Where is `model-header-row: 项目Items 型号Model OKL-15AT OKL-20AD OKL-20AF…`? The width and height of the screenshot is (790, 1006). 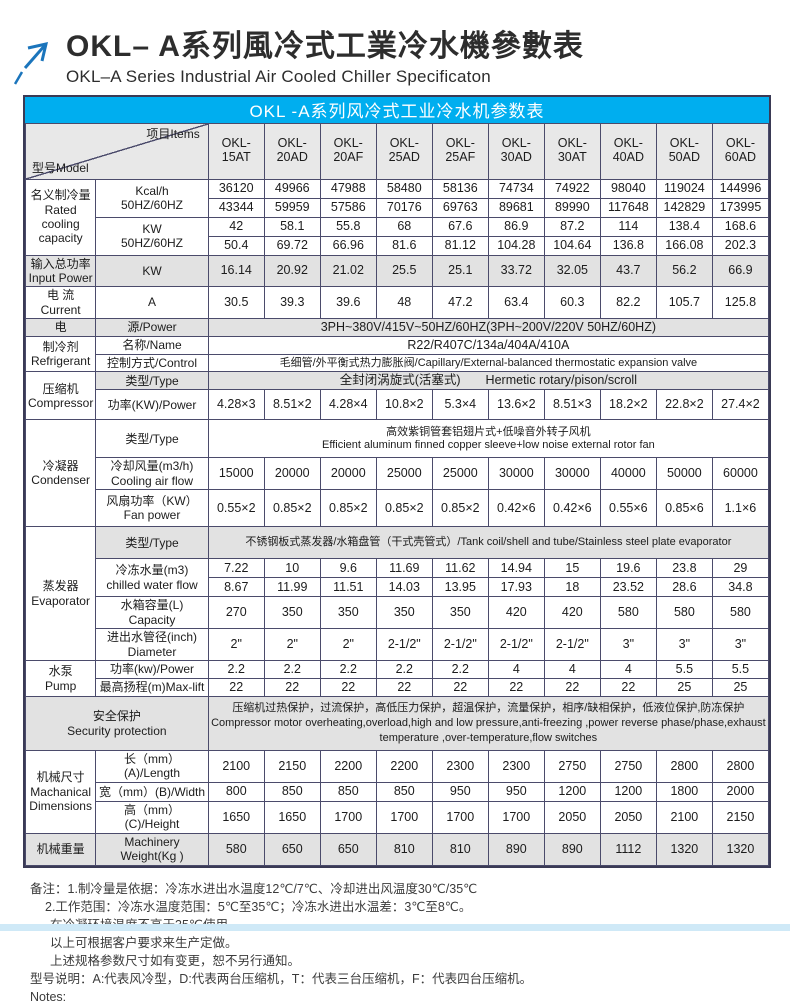
model-header-row: 项目Items 型号Model OKL-15AT OKL-20AD OKL-20AF… is located at coordinates (397, 151).